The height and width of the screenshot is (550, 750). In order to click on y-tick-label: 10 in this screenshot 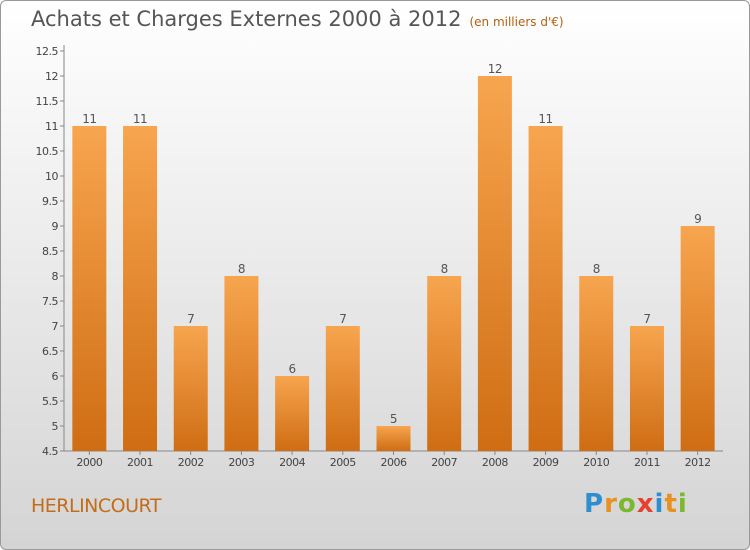, I will do `click(51, 176)`.